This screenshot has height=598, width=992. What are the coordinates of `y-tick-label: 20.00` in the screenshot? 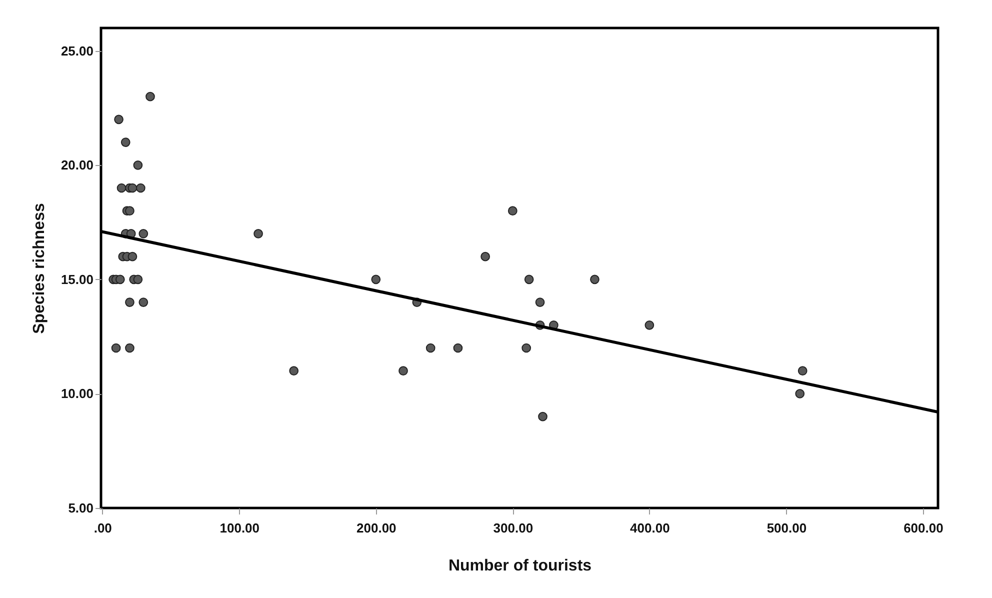 It's located at (77, 165).